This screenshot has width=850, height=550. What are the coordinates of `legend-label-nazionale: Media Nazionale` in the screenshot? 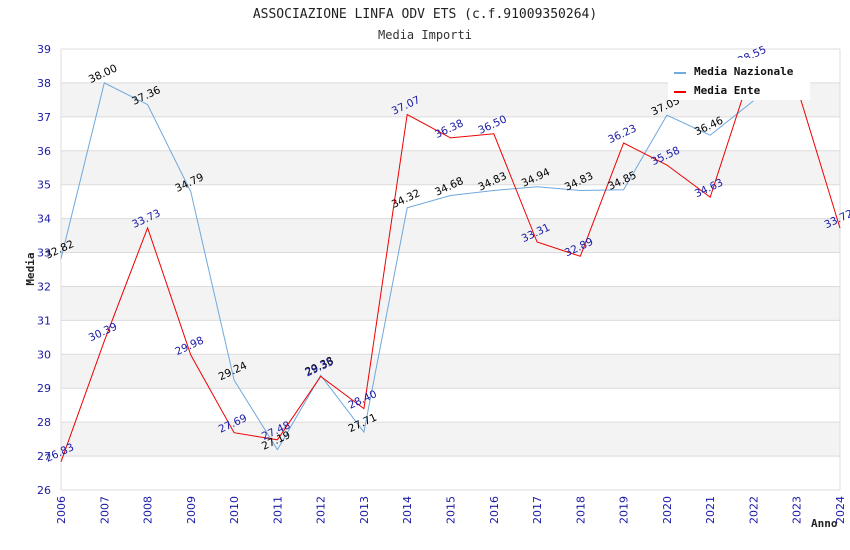 It's located at (744, 71).